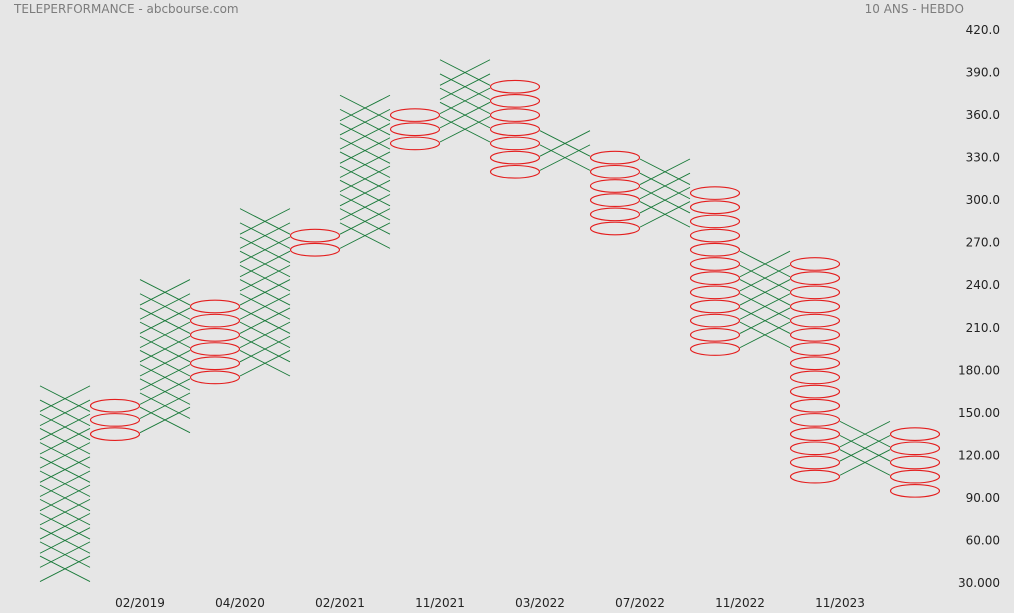 The height and width of the screenshot is (613, 1014). I want to click on x-tick-label: 03/2022, so click(540, 603).